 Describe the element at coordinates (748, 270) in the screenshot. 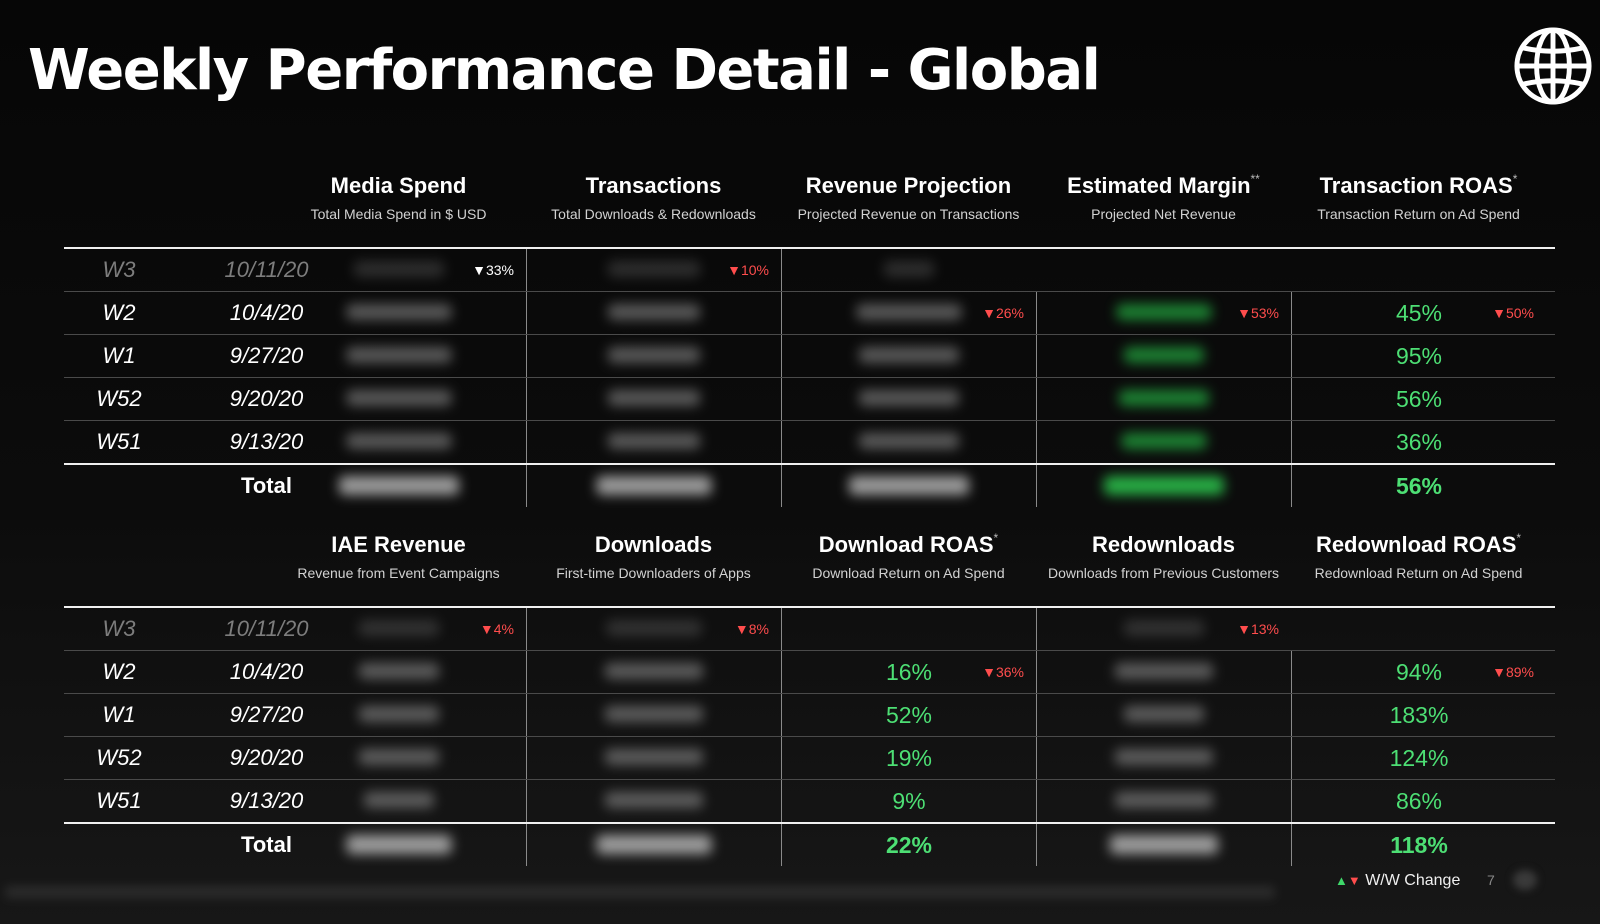

I see `ww-change: ▼10%` at that location.